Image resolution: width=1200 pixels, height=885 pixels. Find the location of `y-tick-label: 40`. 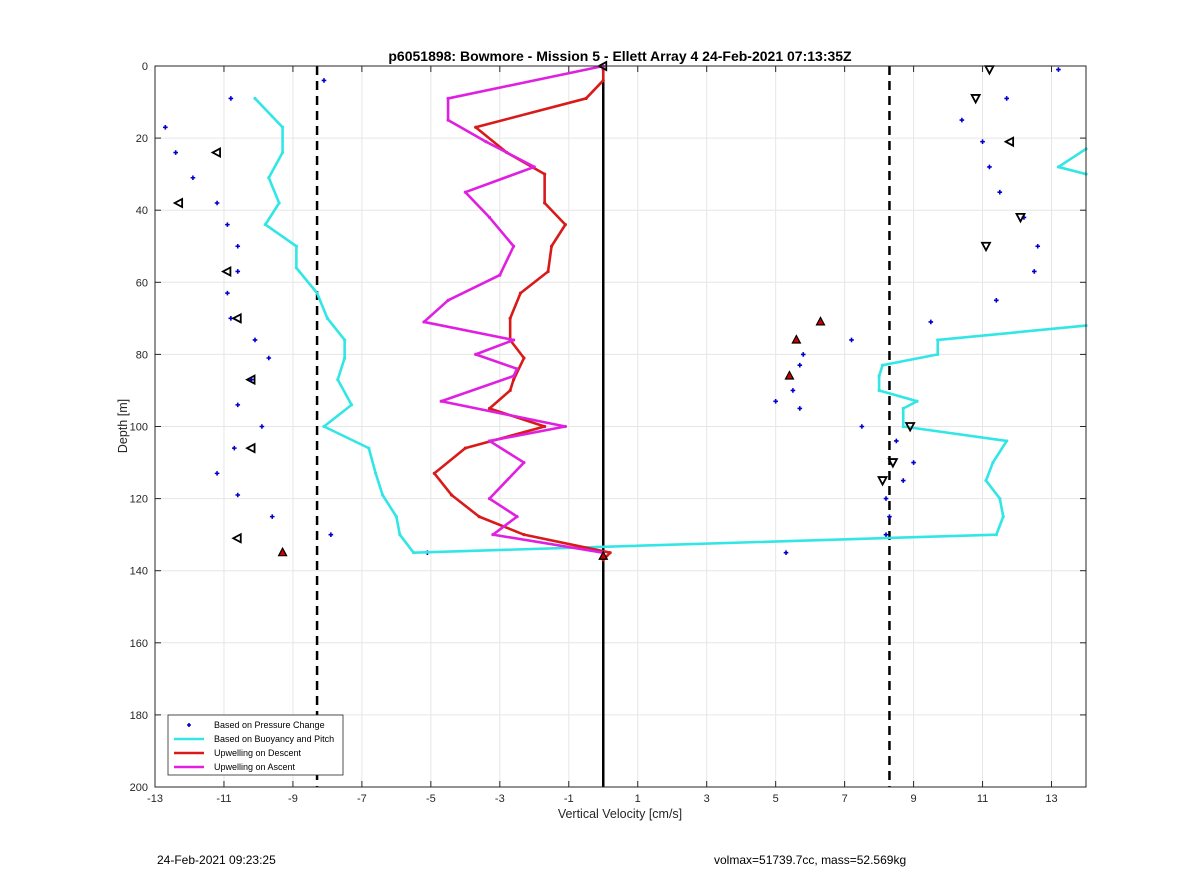

y-tick-label: 40 is located at coordinates (142, 211).